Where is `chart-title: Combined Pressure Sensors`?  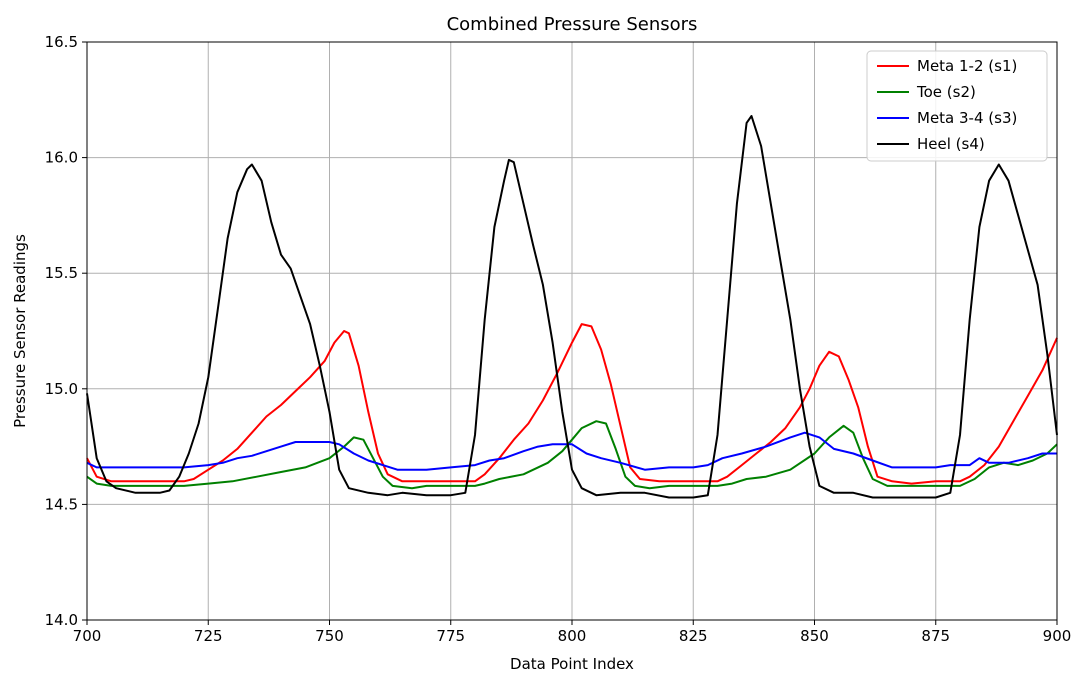 chart-title: Combined Pressure Sensors is located at coordinates (572, 24).